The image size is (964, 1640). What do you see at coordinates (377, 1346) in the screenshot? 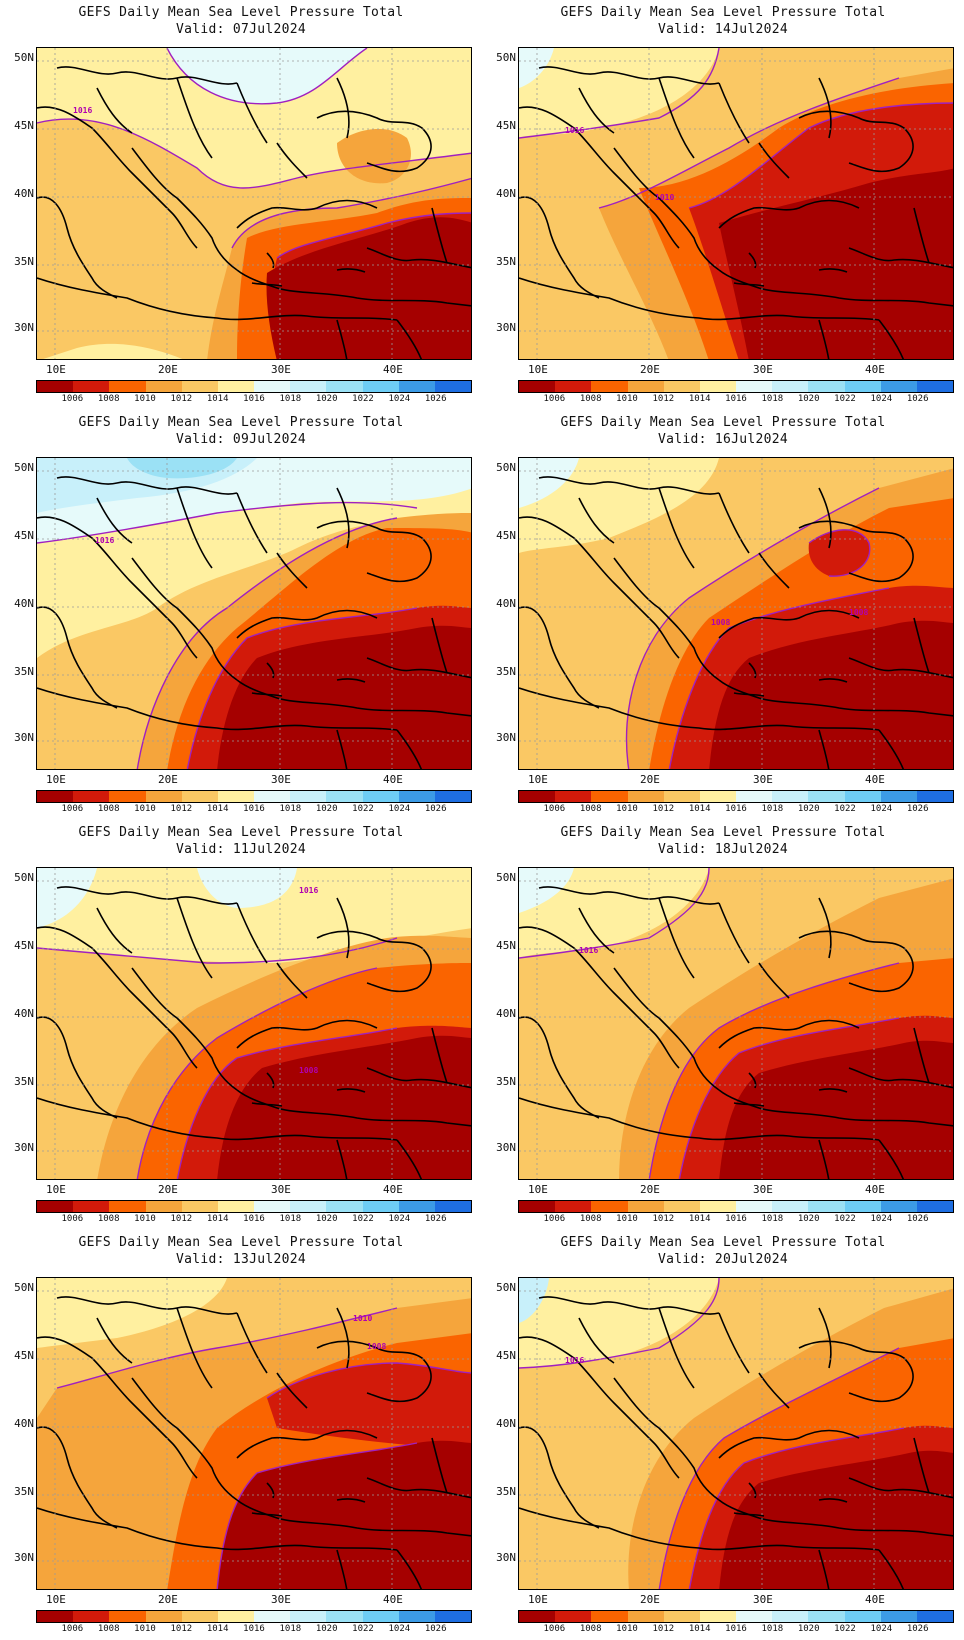
I see `isobar-label: 1008` at bounding box center [377, 1346].